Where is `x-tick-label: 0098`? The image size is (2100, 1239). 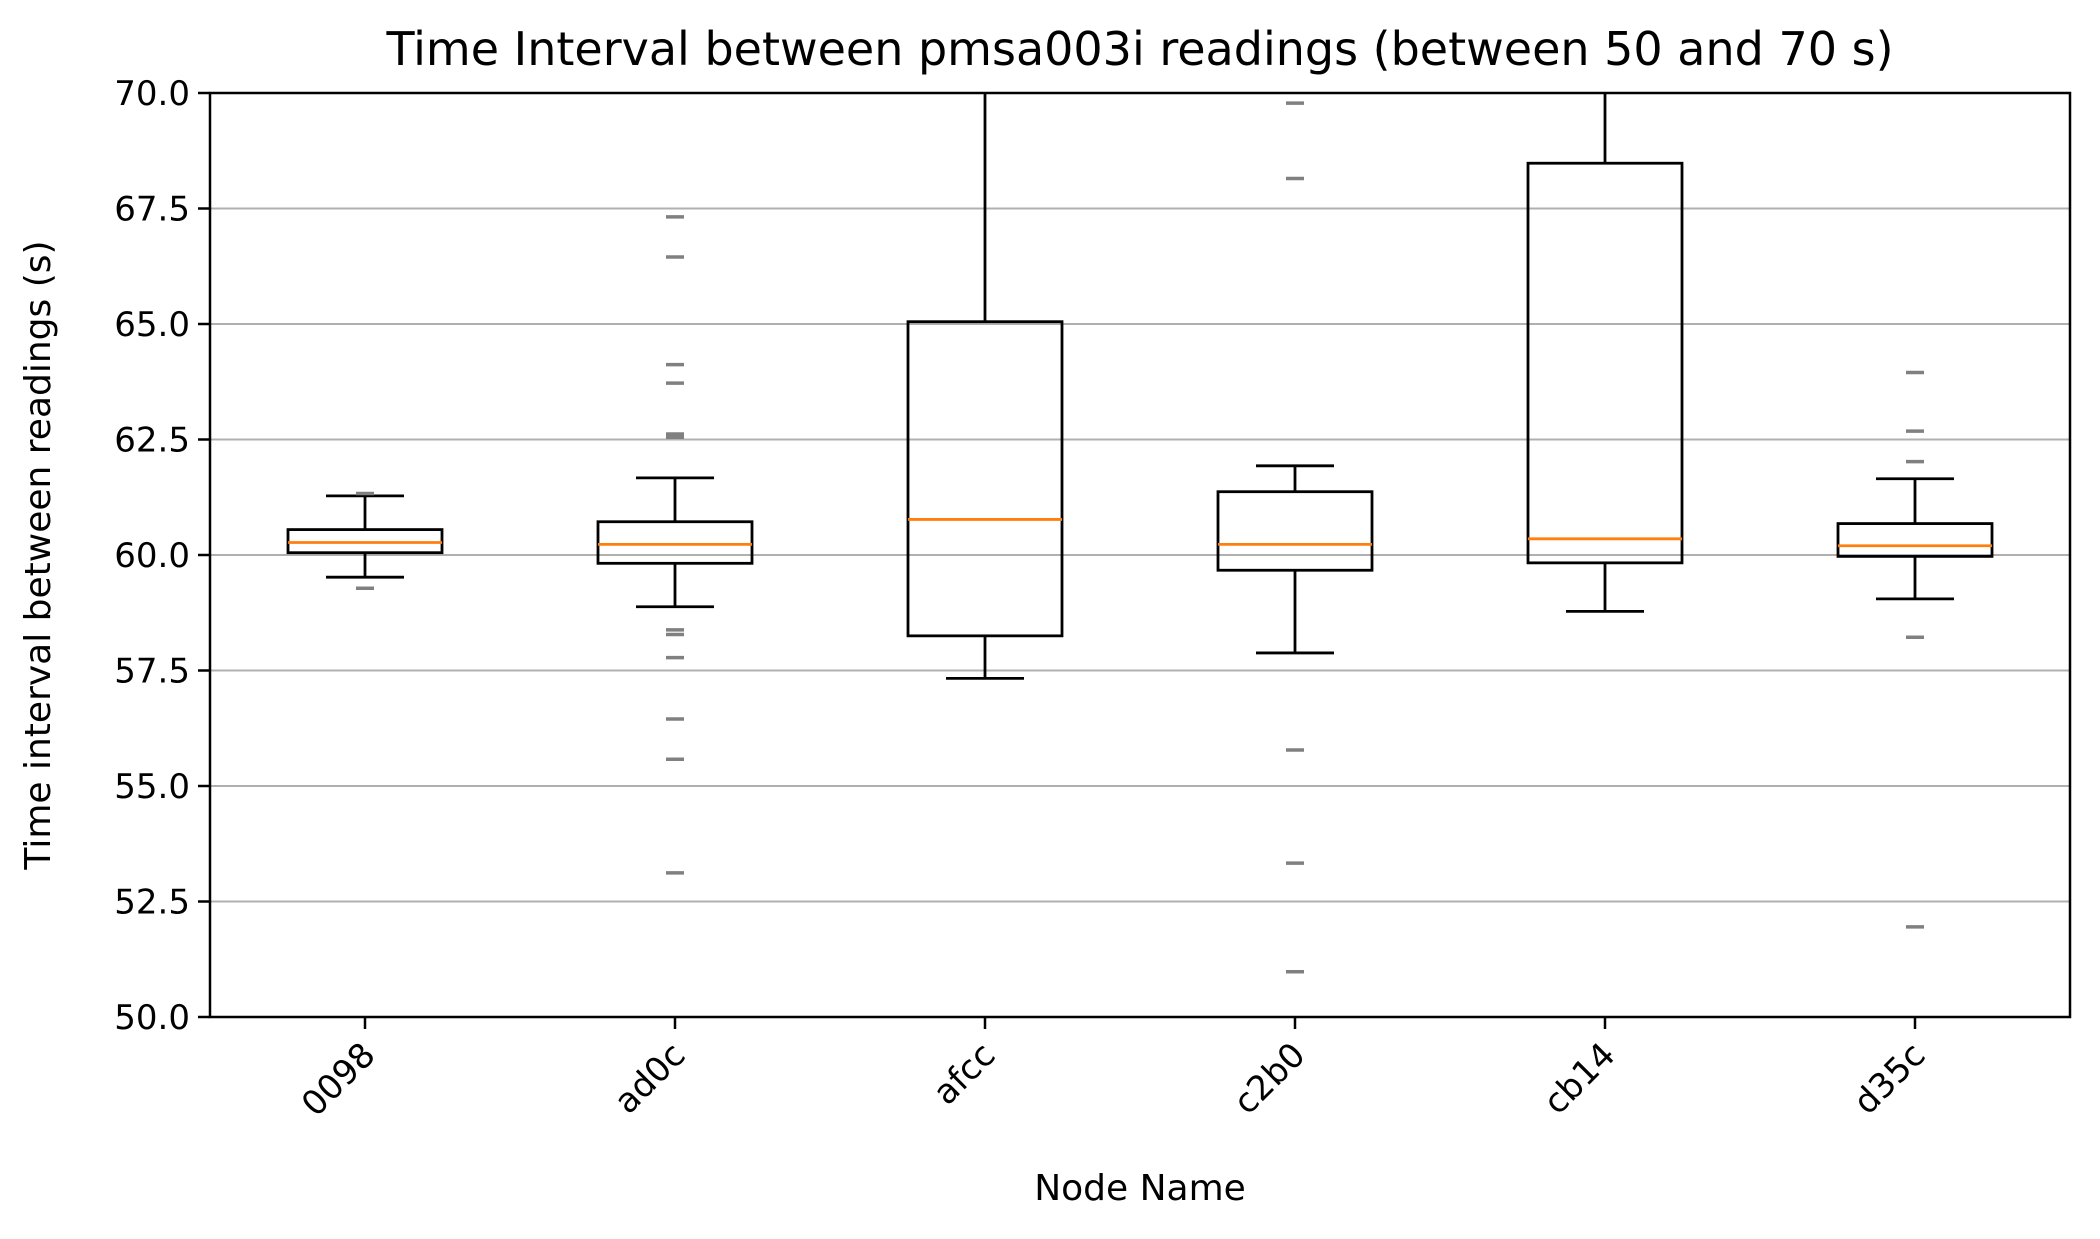 x-tick-label: 0098 is located at coordinates (338, 1079).